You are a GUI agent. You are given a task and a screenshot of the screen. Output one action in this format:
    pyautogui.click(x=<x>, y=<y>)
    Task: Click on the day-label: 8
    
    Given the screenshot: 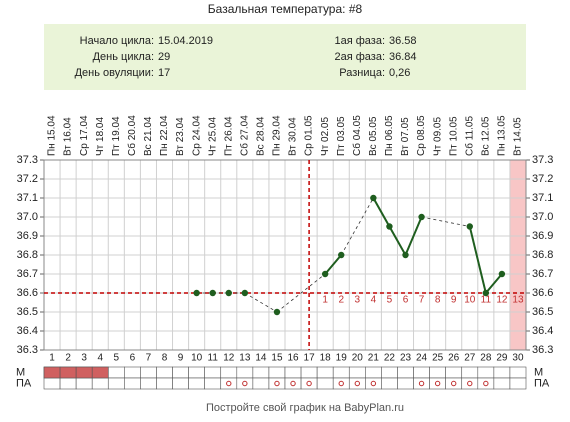 What is the action you would take?
    pyautogui.click(x=165, y=358)
    